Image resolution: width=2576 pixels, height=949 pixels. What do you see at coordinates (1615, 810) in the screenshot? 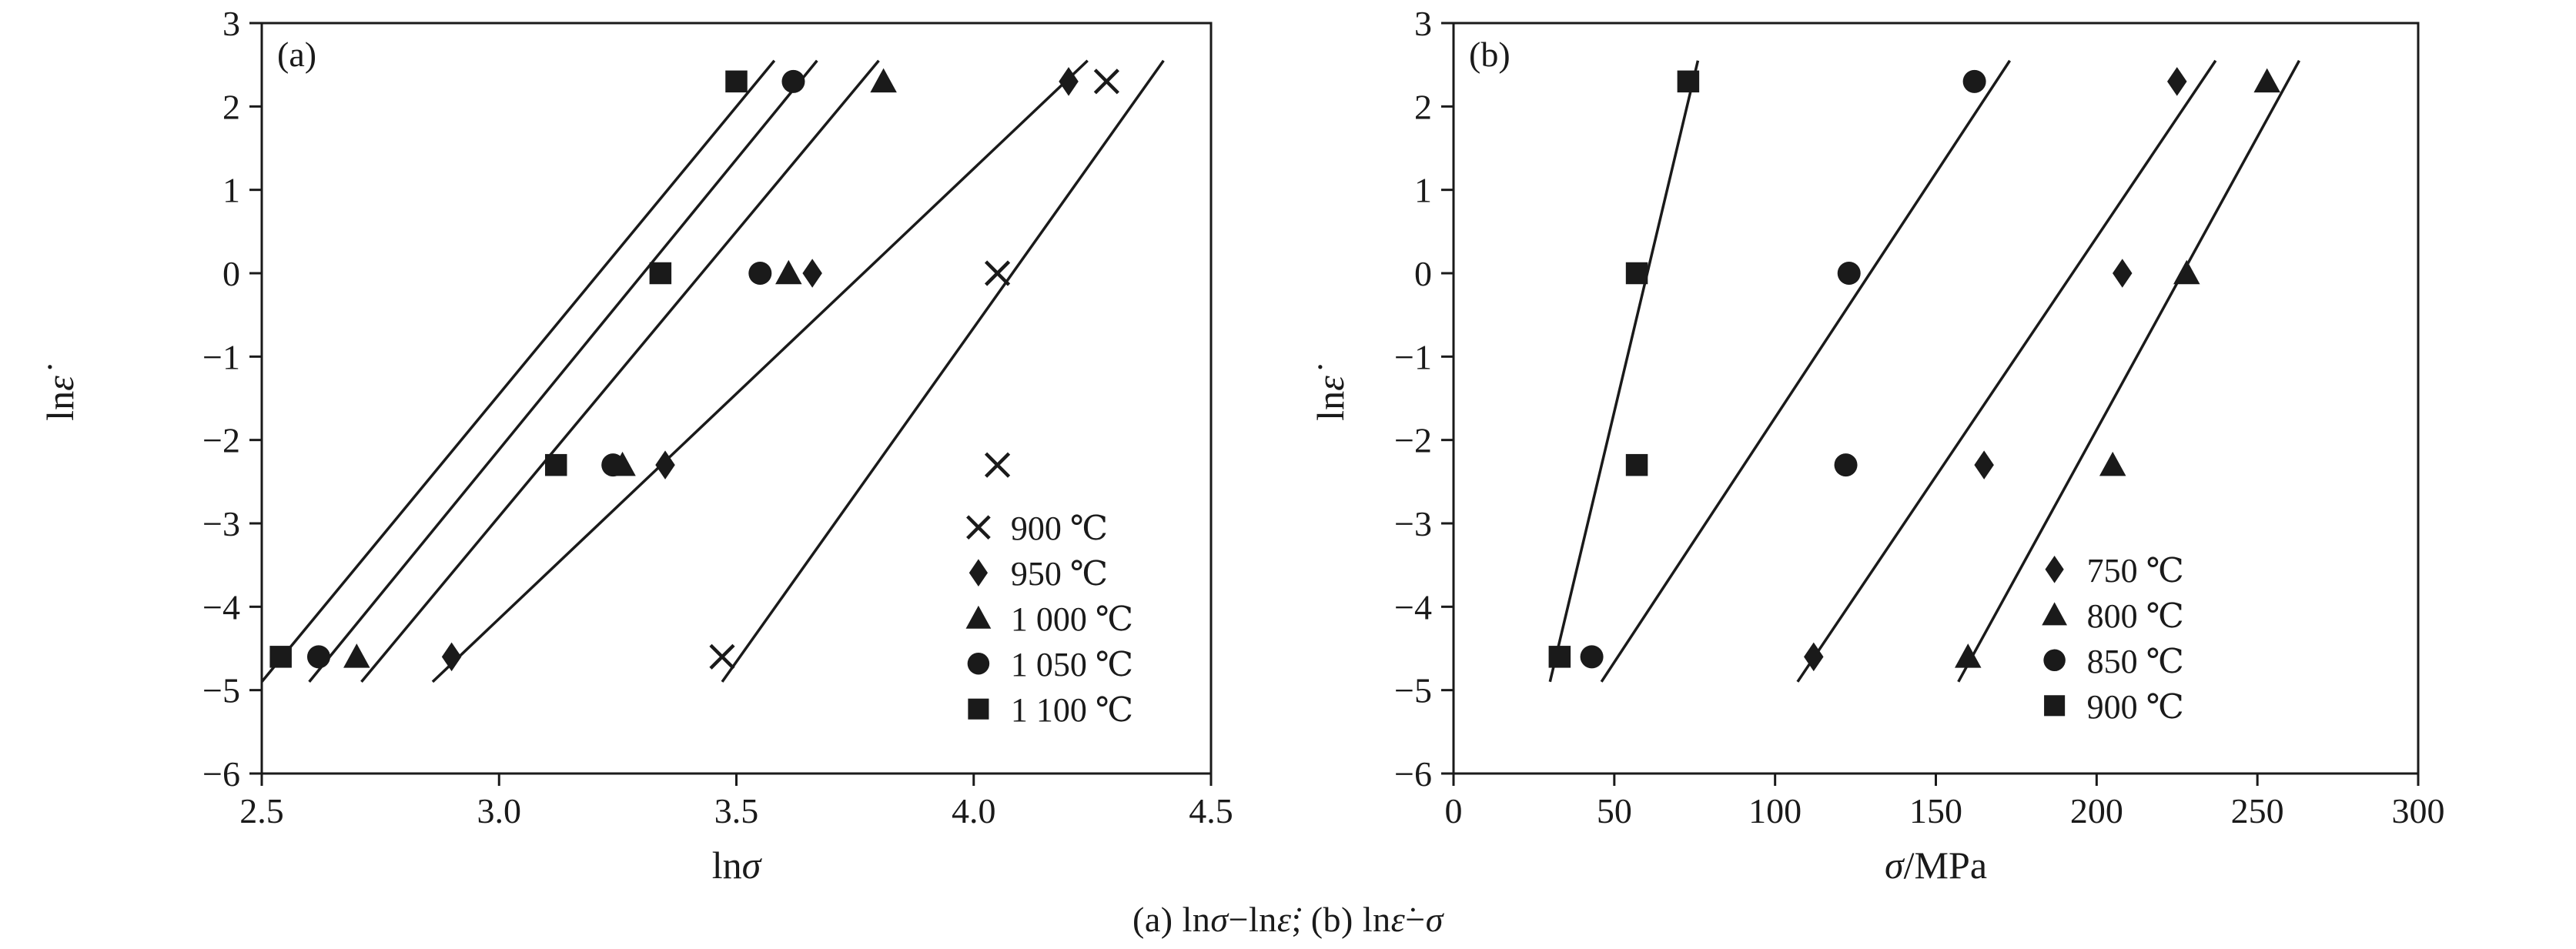
I see `svg-text: 50` at bounding box center [1615, 810].